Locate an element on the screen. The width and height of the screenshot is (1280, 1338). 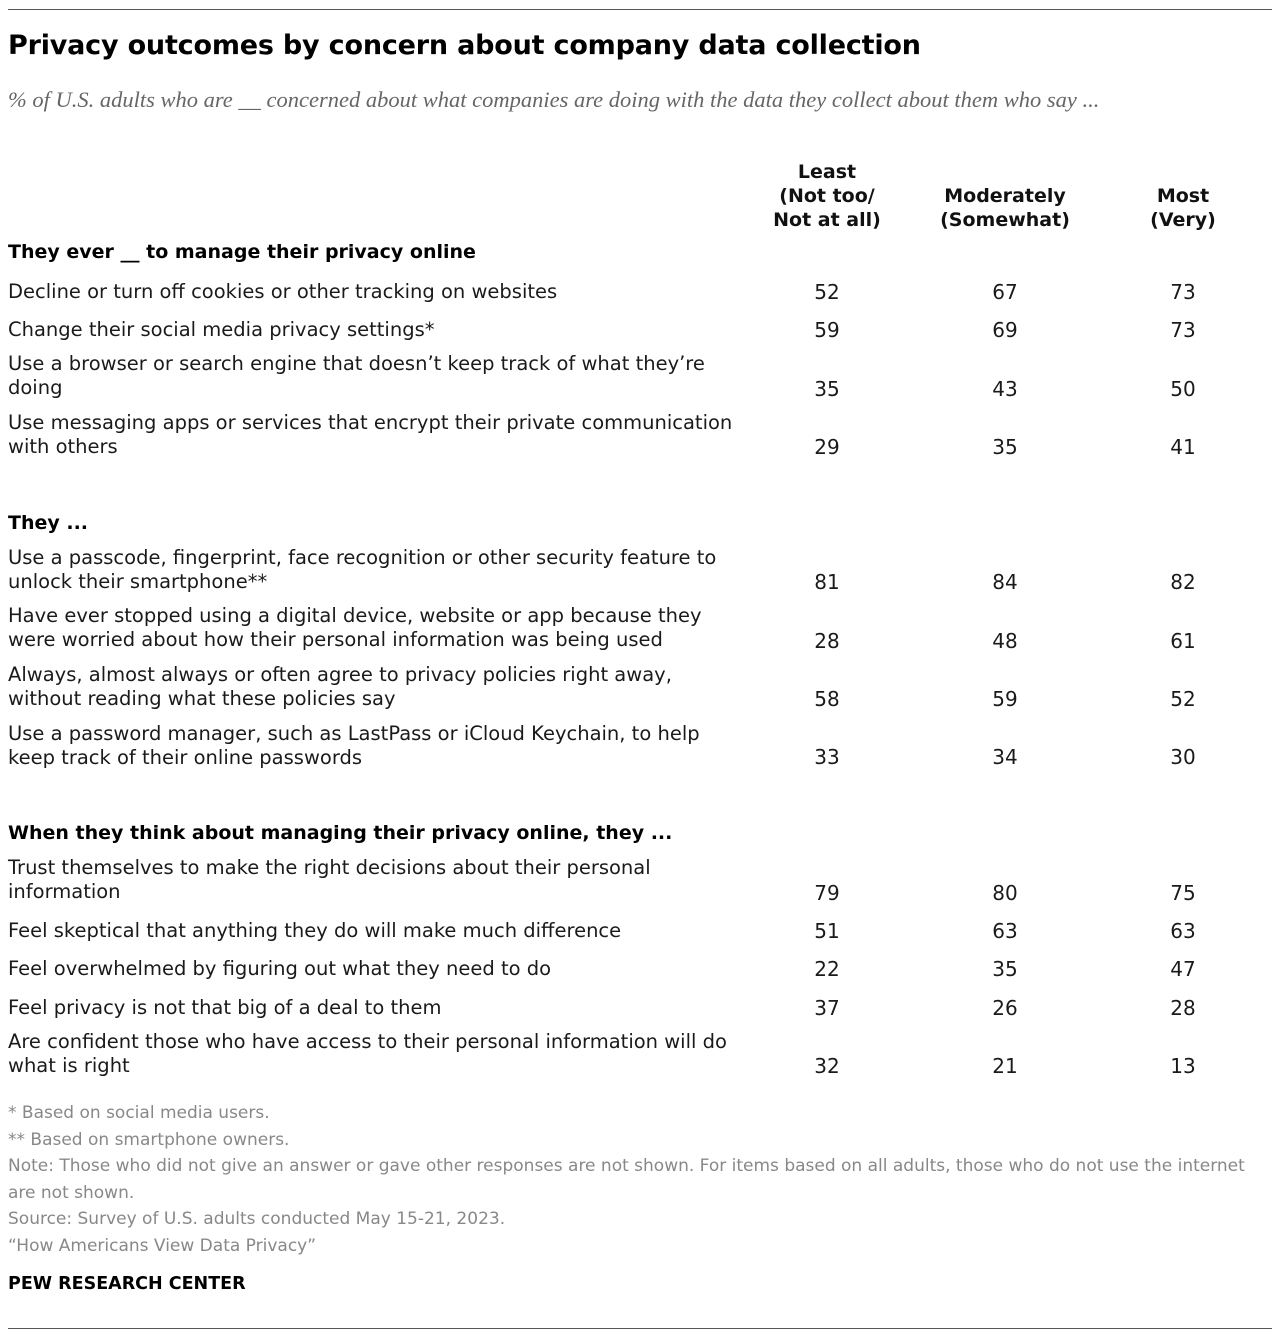
column-header-moderately-line2: Moderately is located at coordinates (1005, 196).